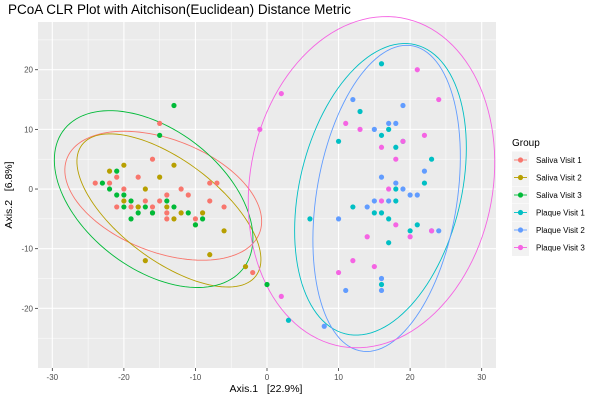 The width and height of the screenshot is (600, 400). What do you see at coordinates (481, 377) in the screenshot?
I see `x-tick-label: 30` at bounding box center [481, 377].